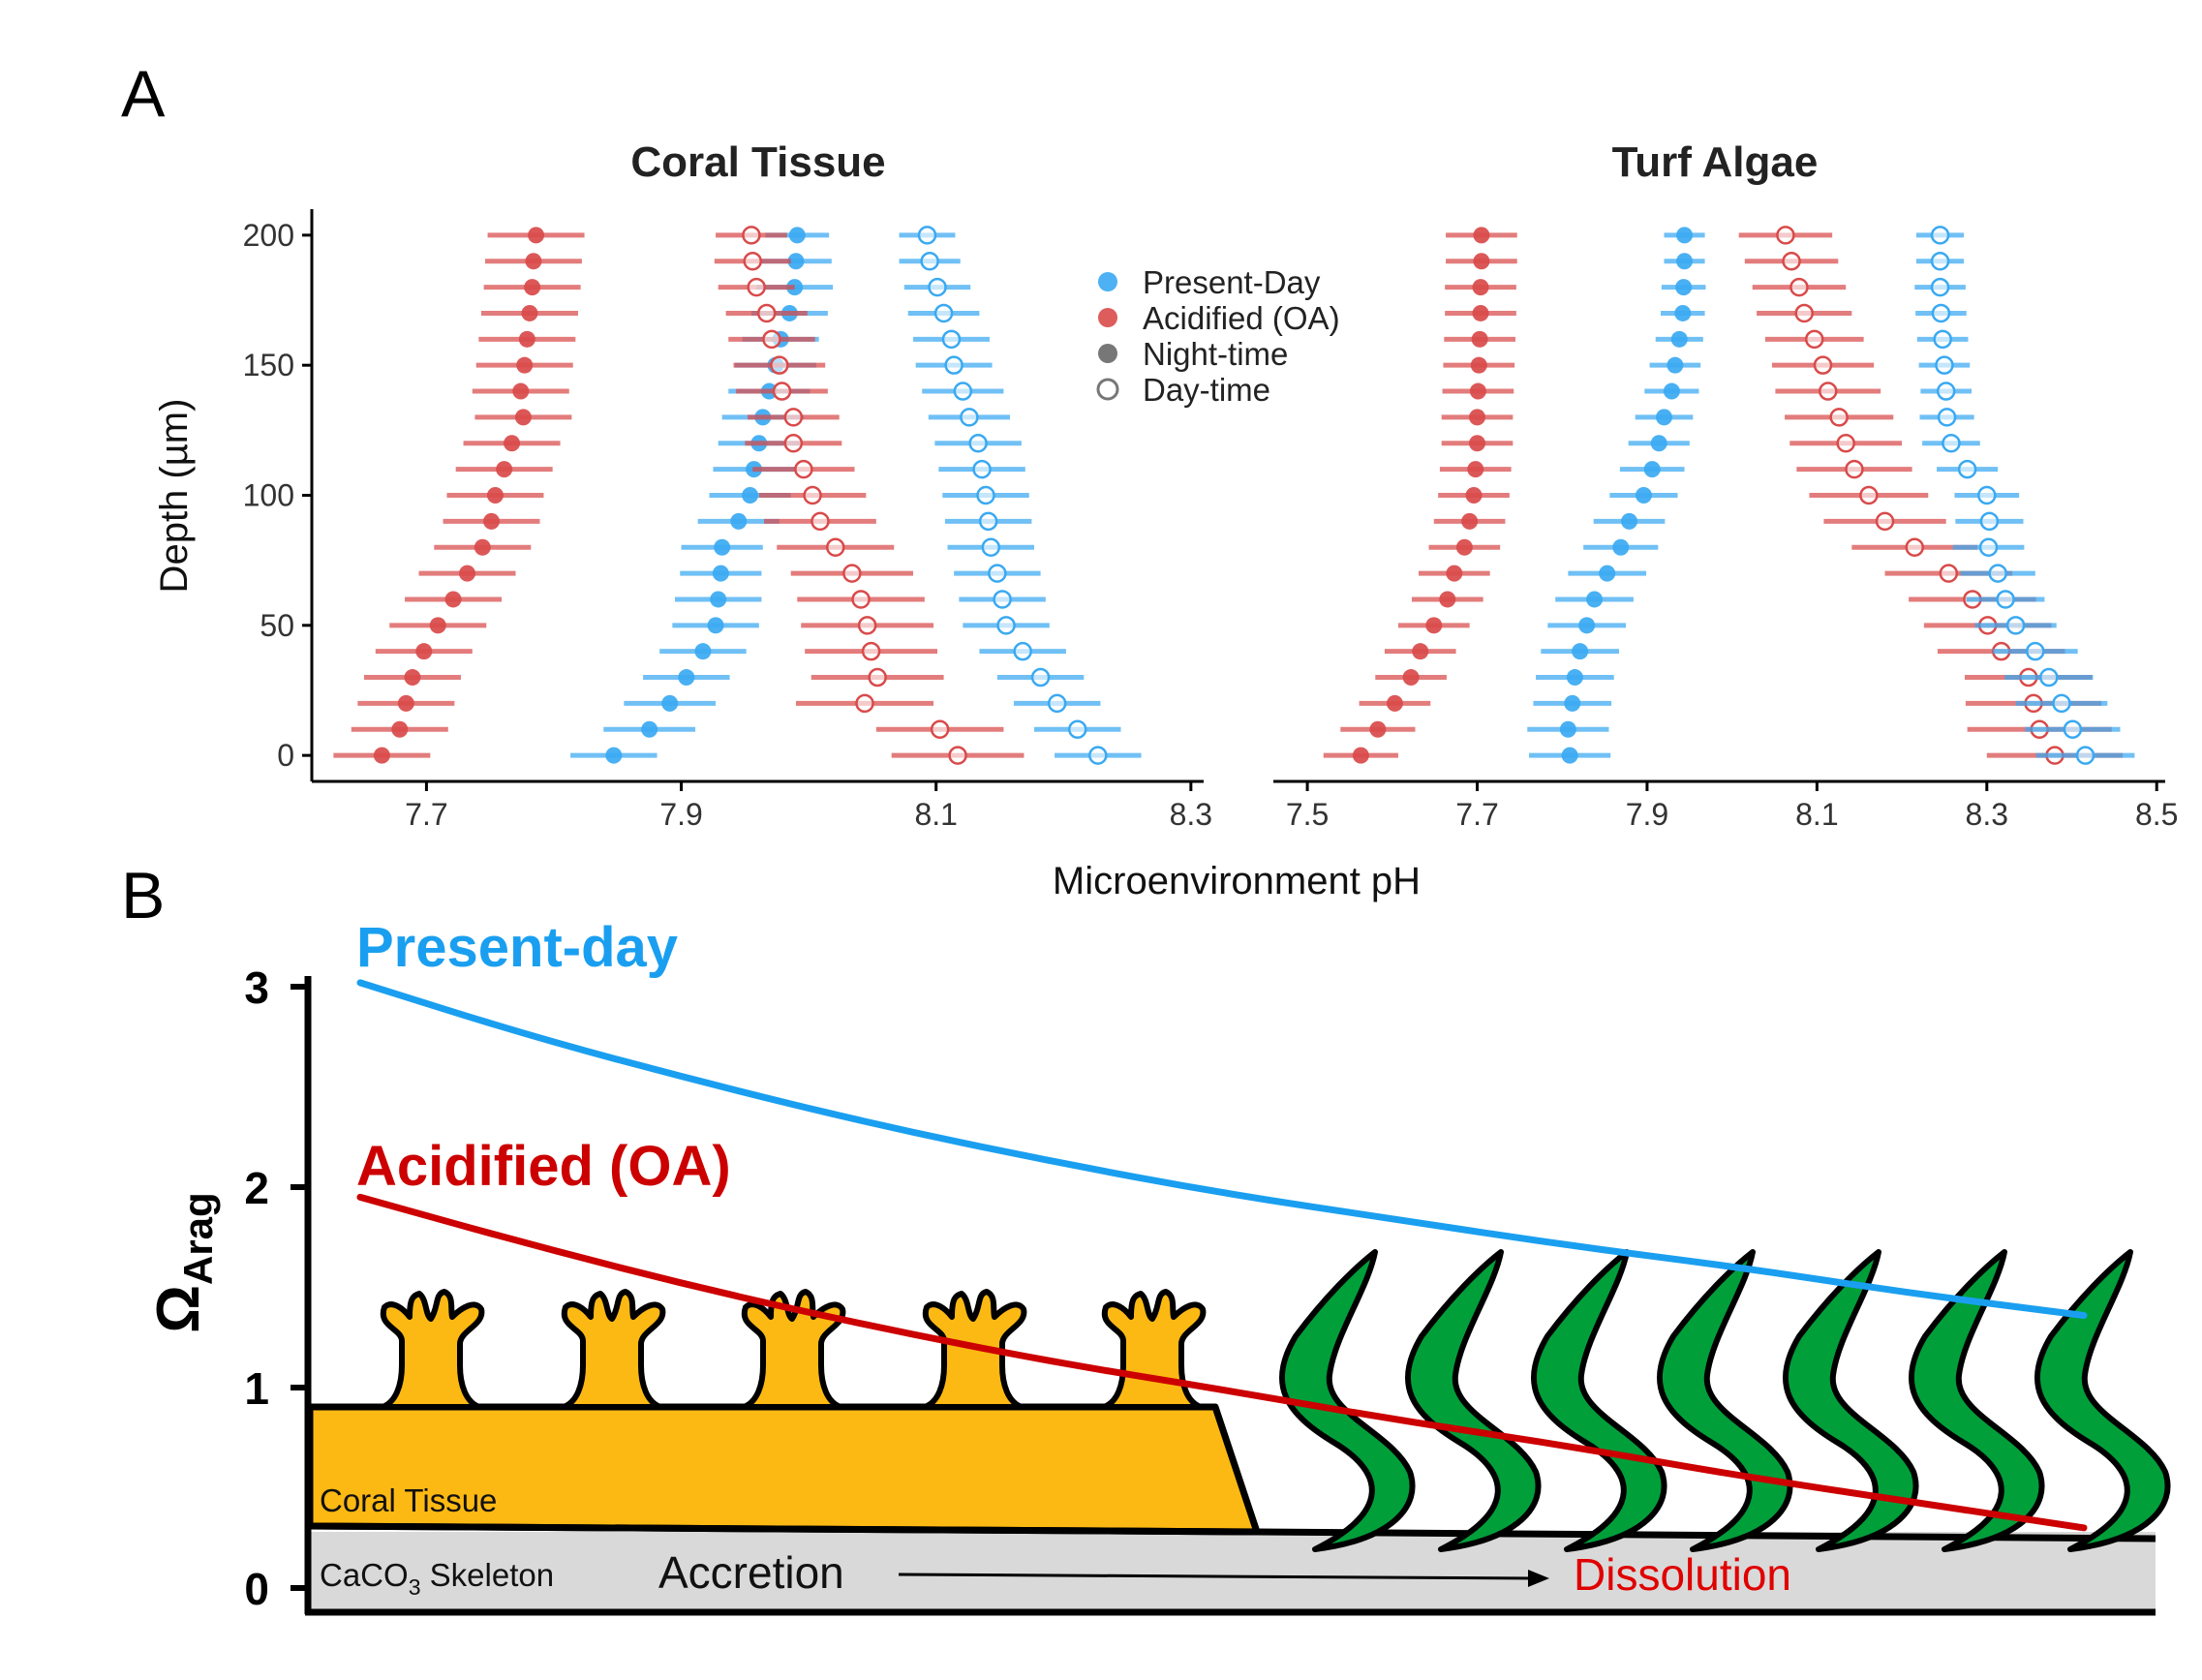 The image size is (2202, 1680). I want to click on coral-x-tick-label: 7.7, so click(426, 815).